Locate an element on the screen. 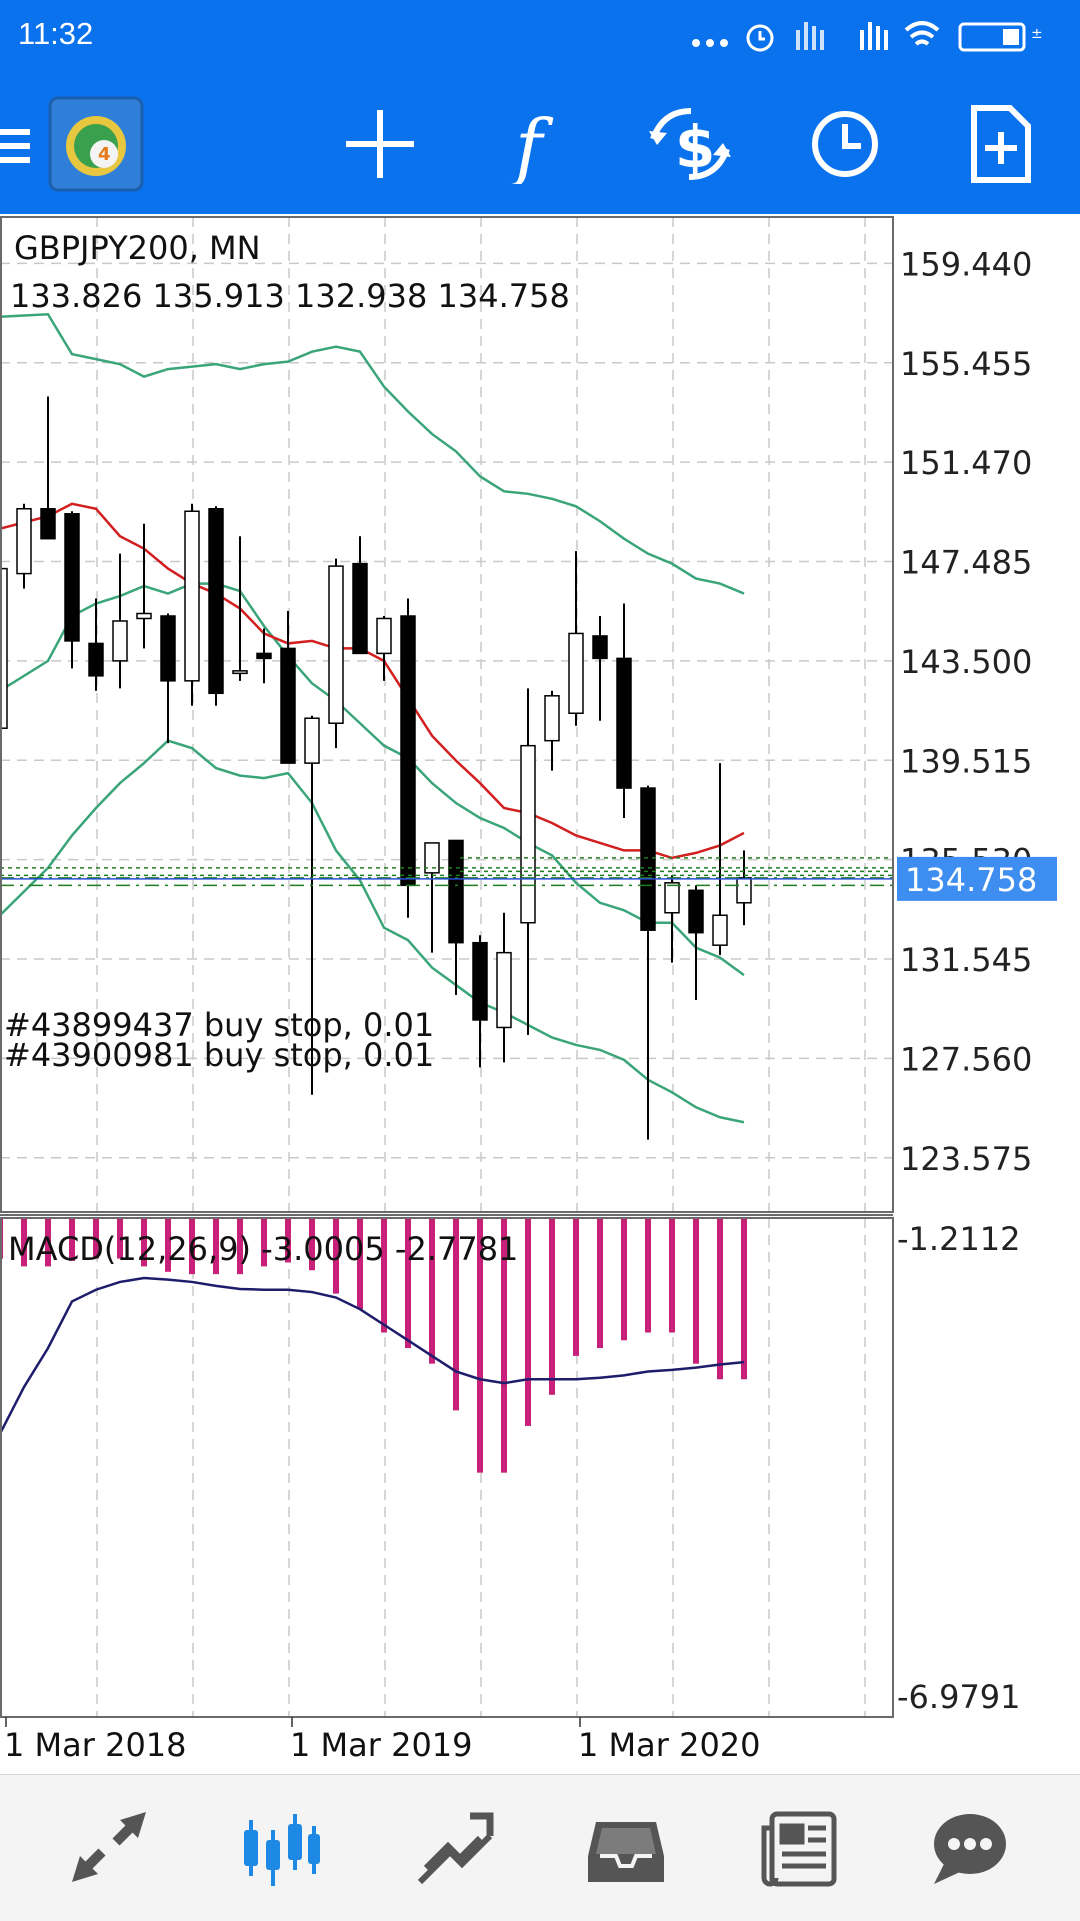  price-label: 139.515 is located at coordinates (966, 761).